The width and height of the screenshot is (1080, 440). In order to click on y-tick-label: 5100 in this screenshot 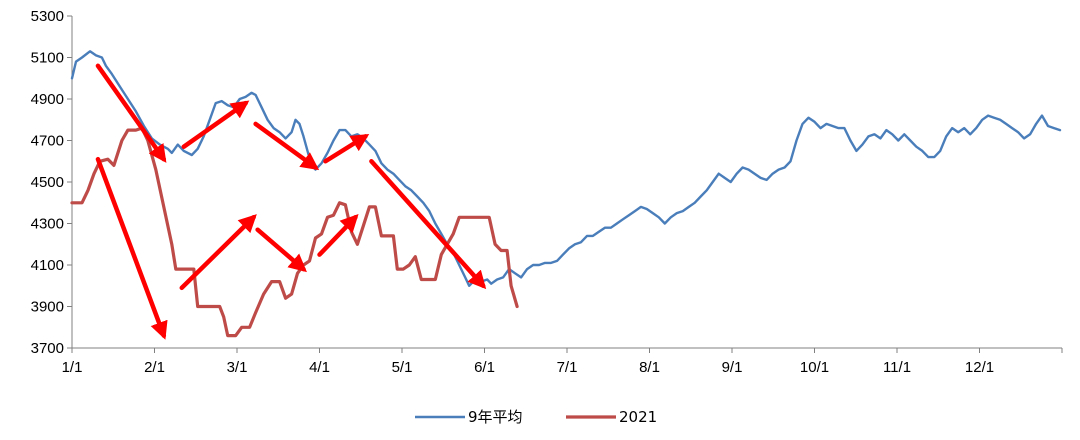, I will do `click(47, 58)`.